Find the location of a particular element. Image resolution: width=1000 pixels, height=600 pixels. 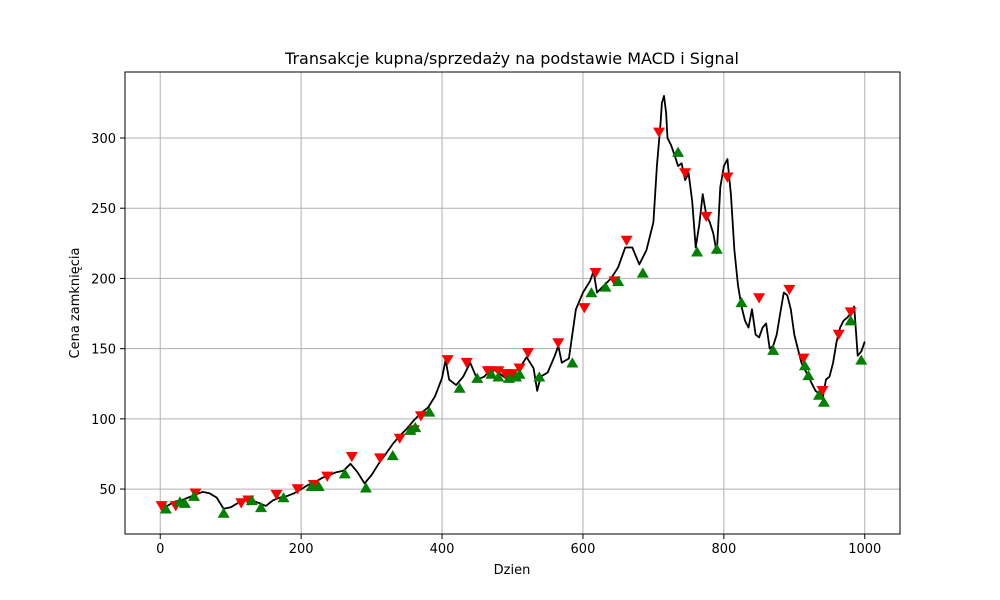

x-tick-label: 0 is located at coordinates (160, 549).